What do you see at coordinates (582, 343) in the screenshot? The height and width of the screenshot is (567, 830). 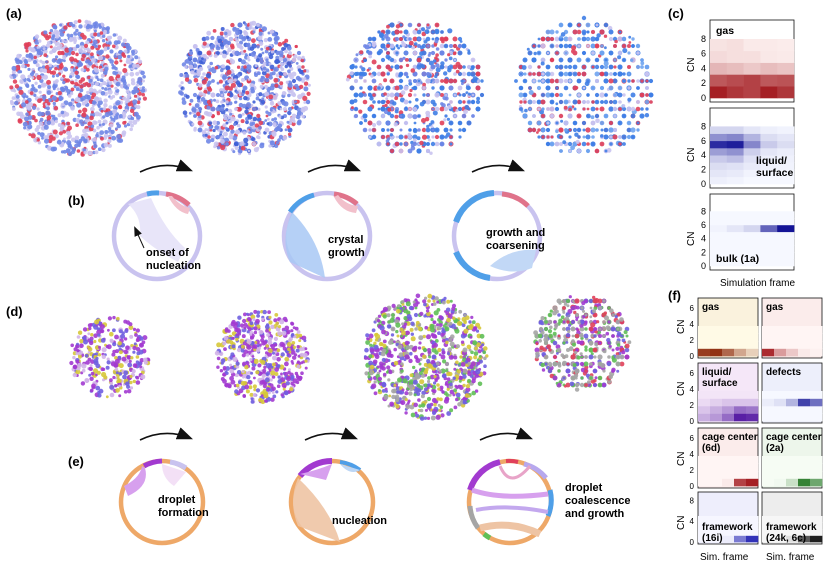 I see `atom-cluster-d4` at bounding box center [582, 343].